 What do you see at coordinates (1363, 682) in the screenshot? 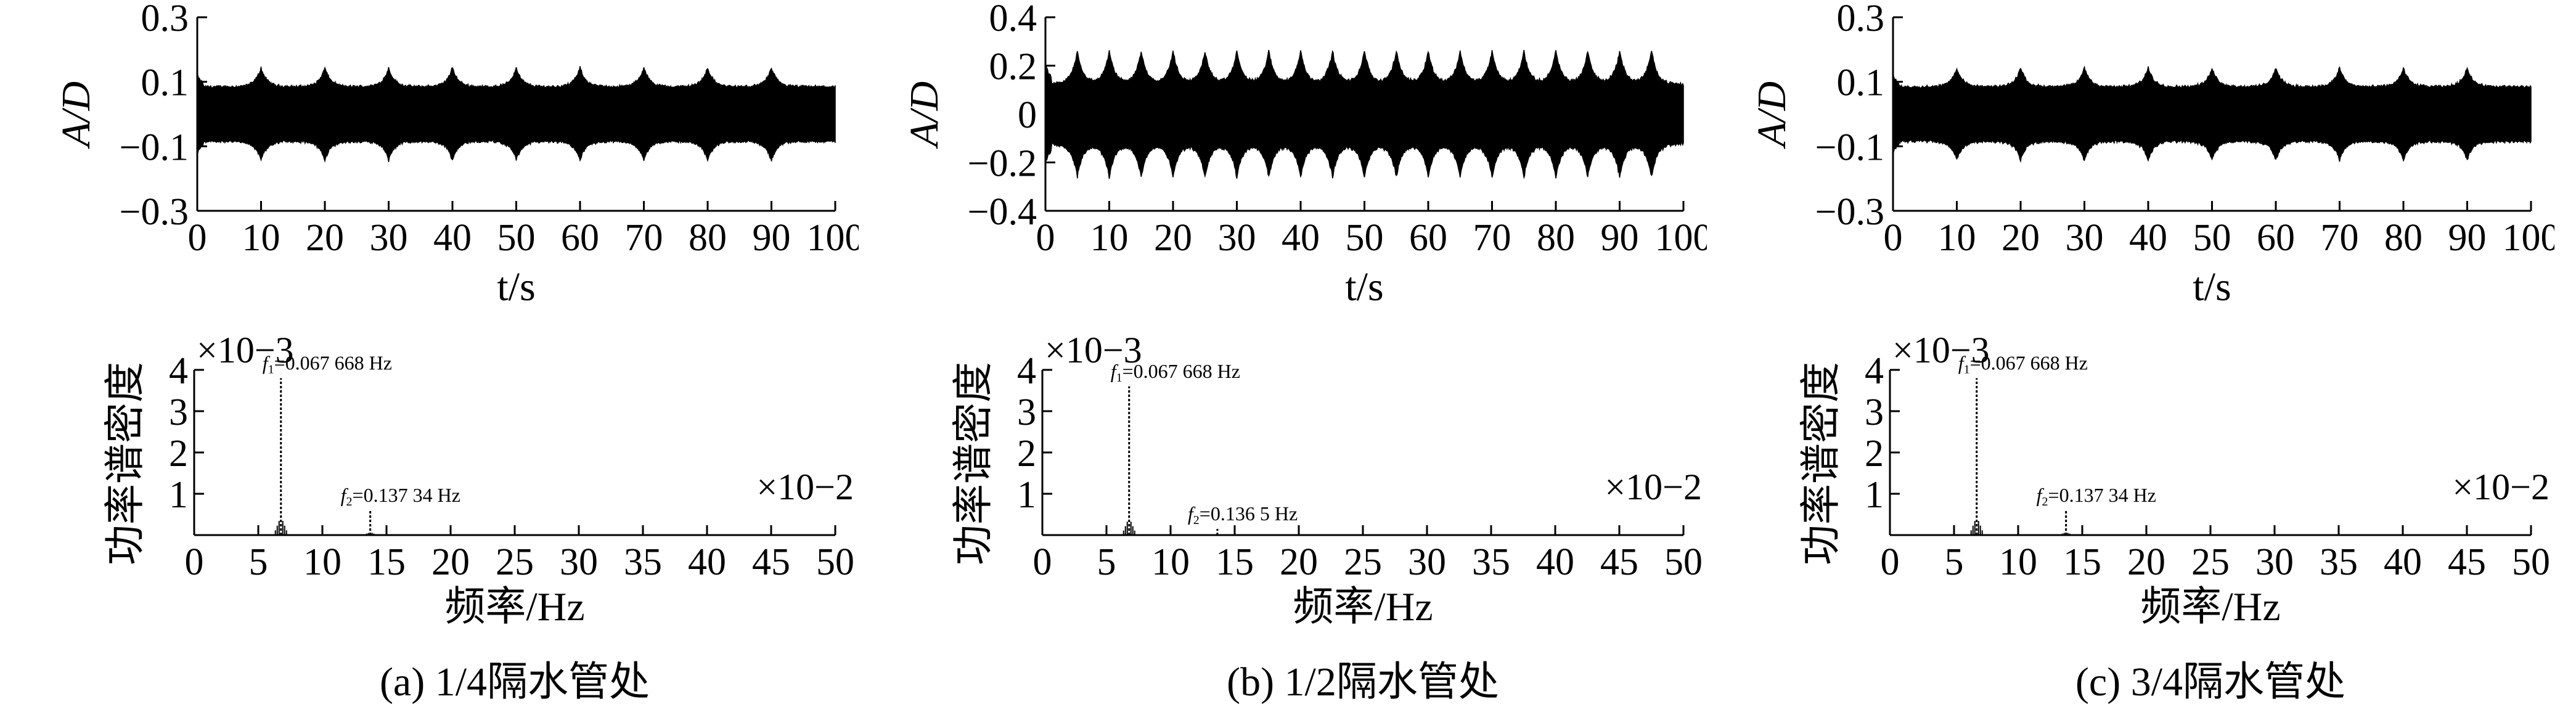
I see `figure-caption: (b) 1/2隔水管处` at bounding box center [1363, 682].